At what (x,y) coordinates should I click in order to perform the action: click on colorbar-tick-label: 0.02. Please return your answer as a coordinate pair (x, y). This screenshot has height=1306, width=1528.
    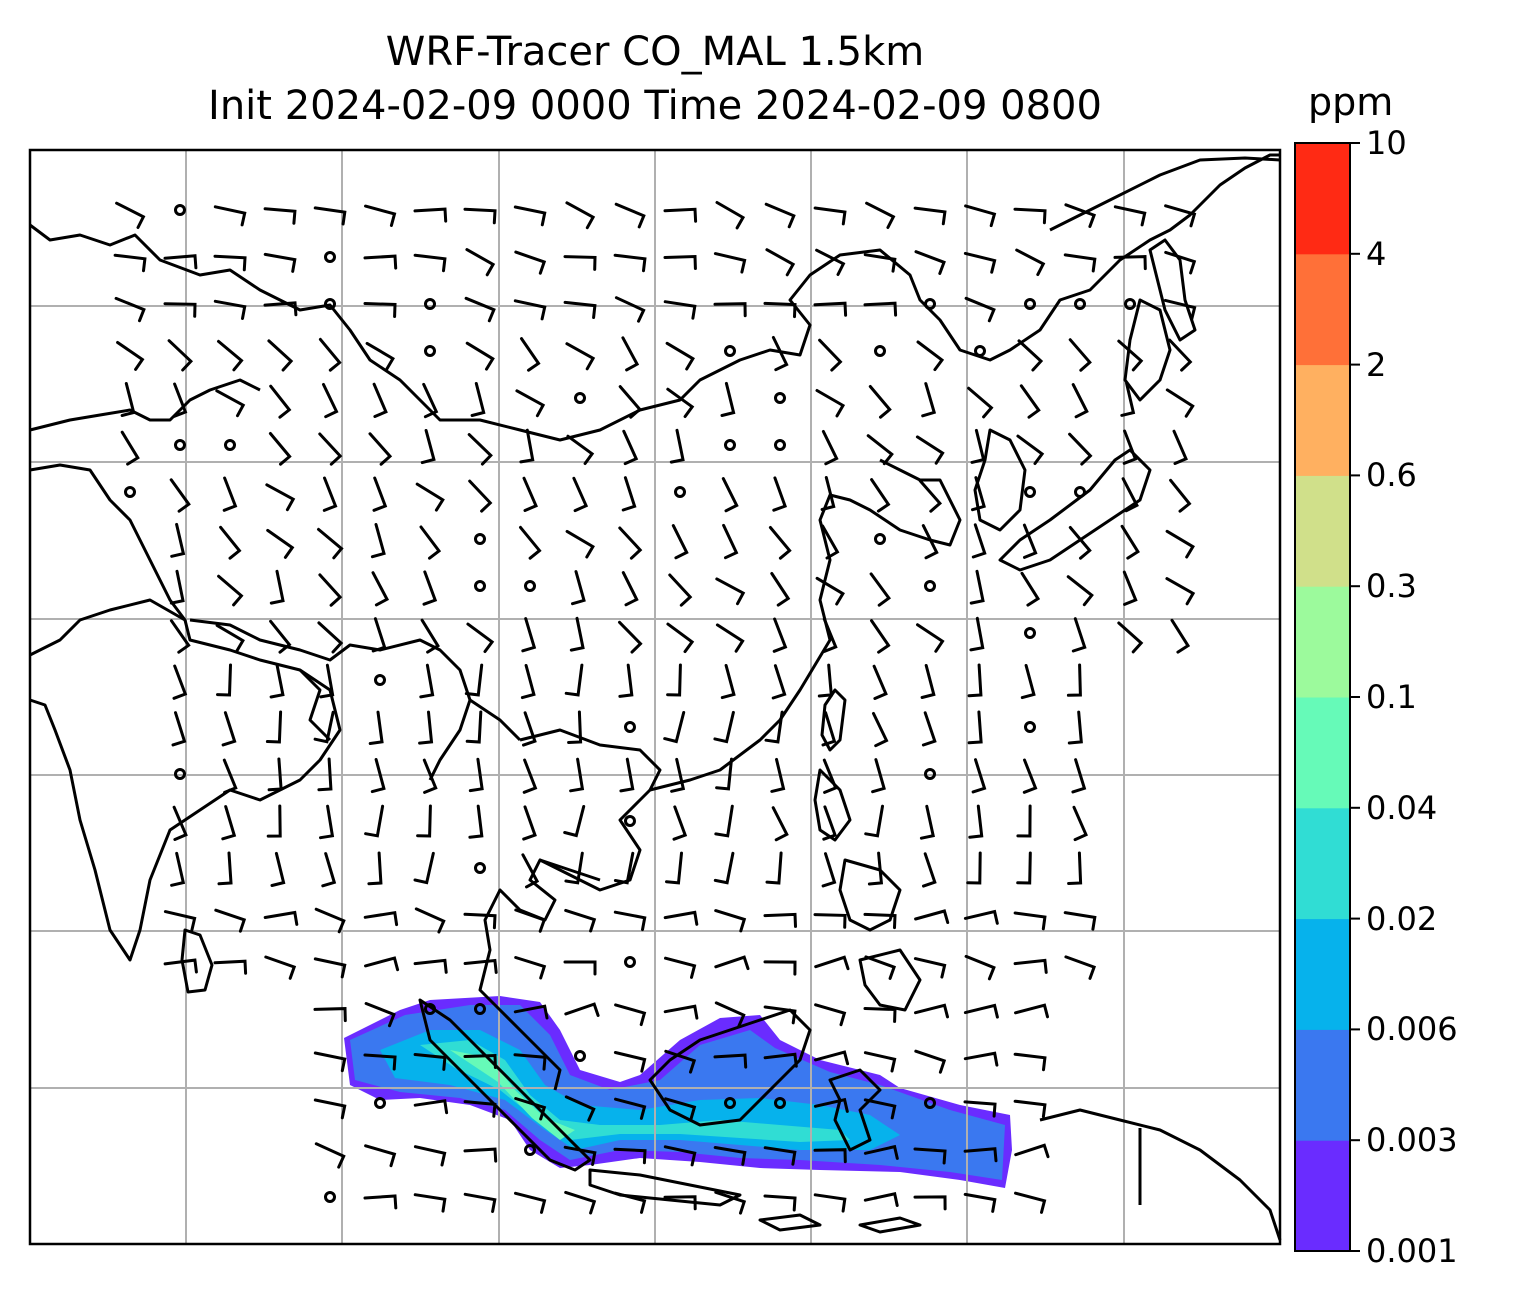
    Looking at the image, I should click on (1402, 918).